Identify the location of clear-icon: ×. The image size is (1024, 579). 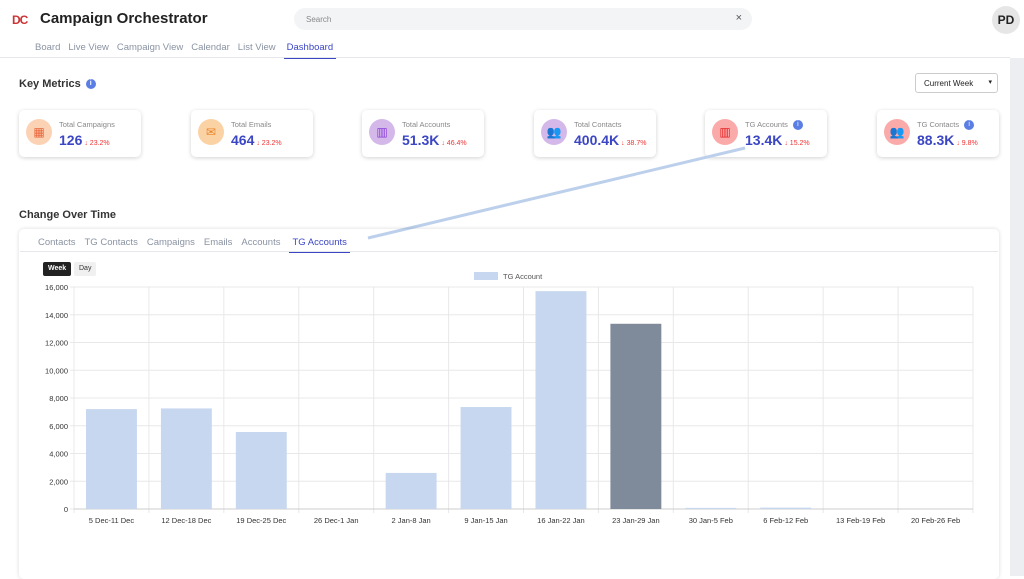
(738, 18).